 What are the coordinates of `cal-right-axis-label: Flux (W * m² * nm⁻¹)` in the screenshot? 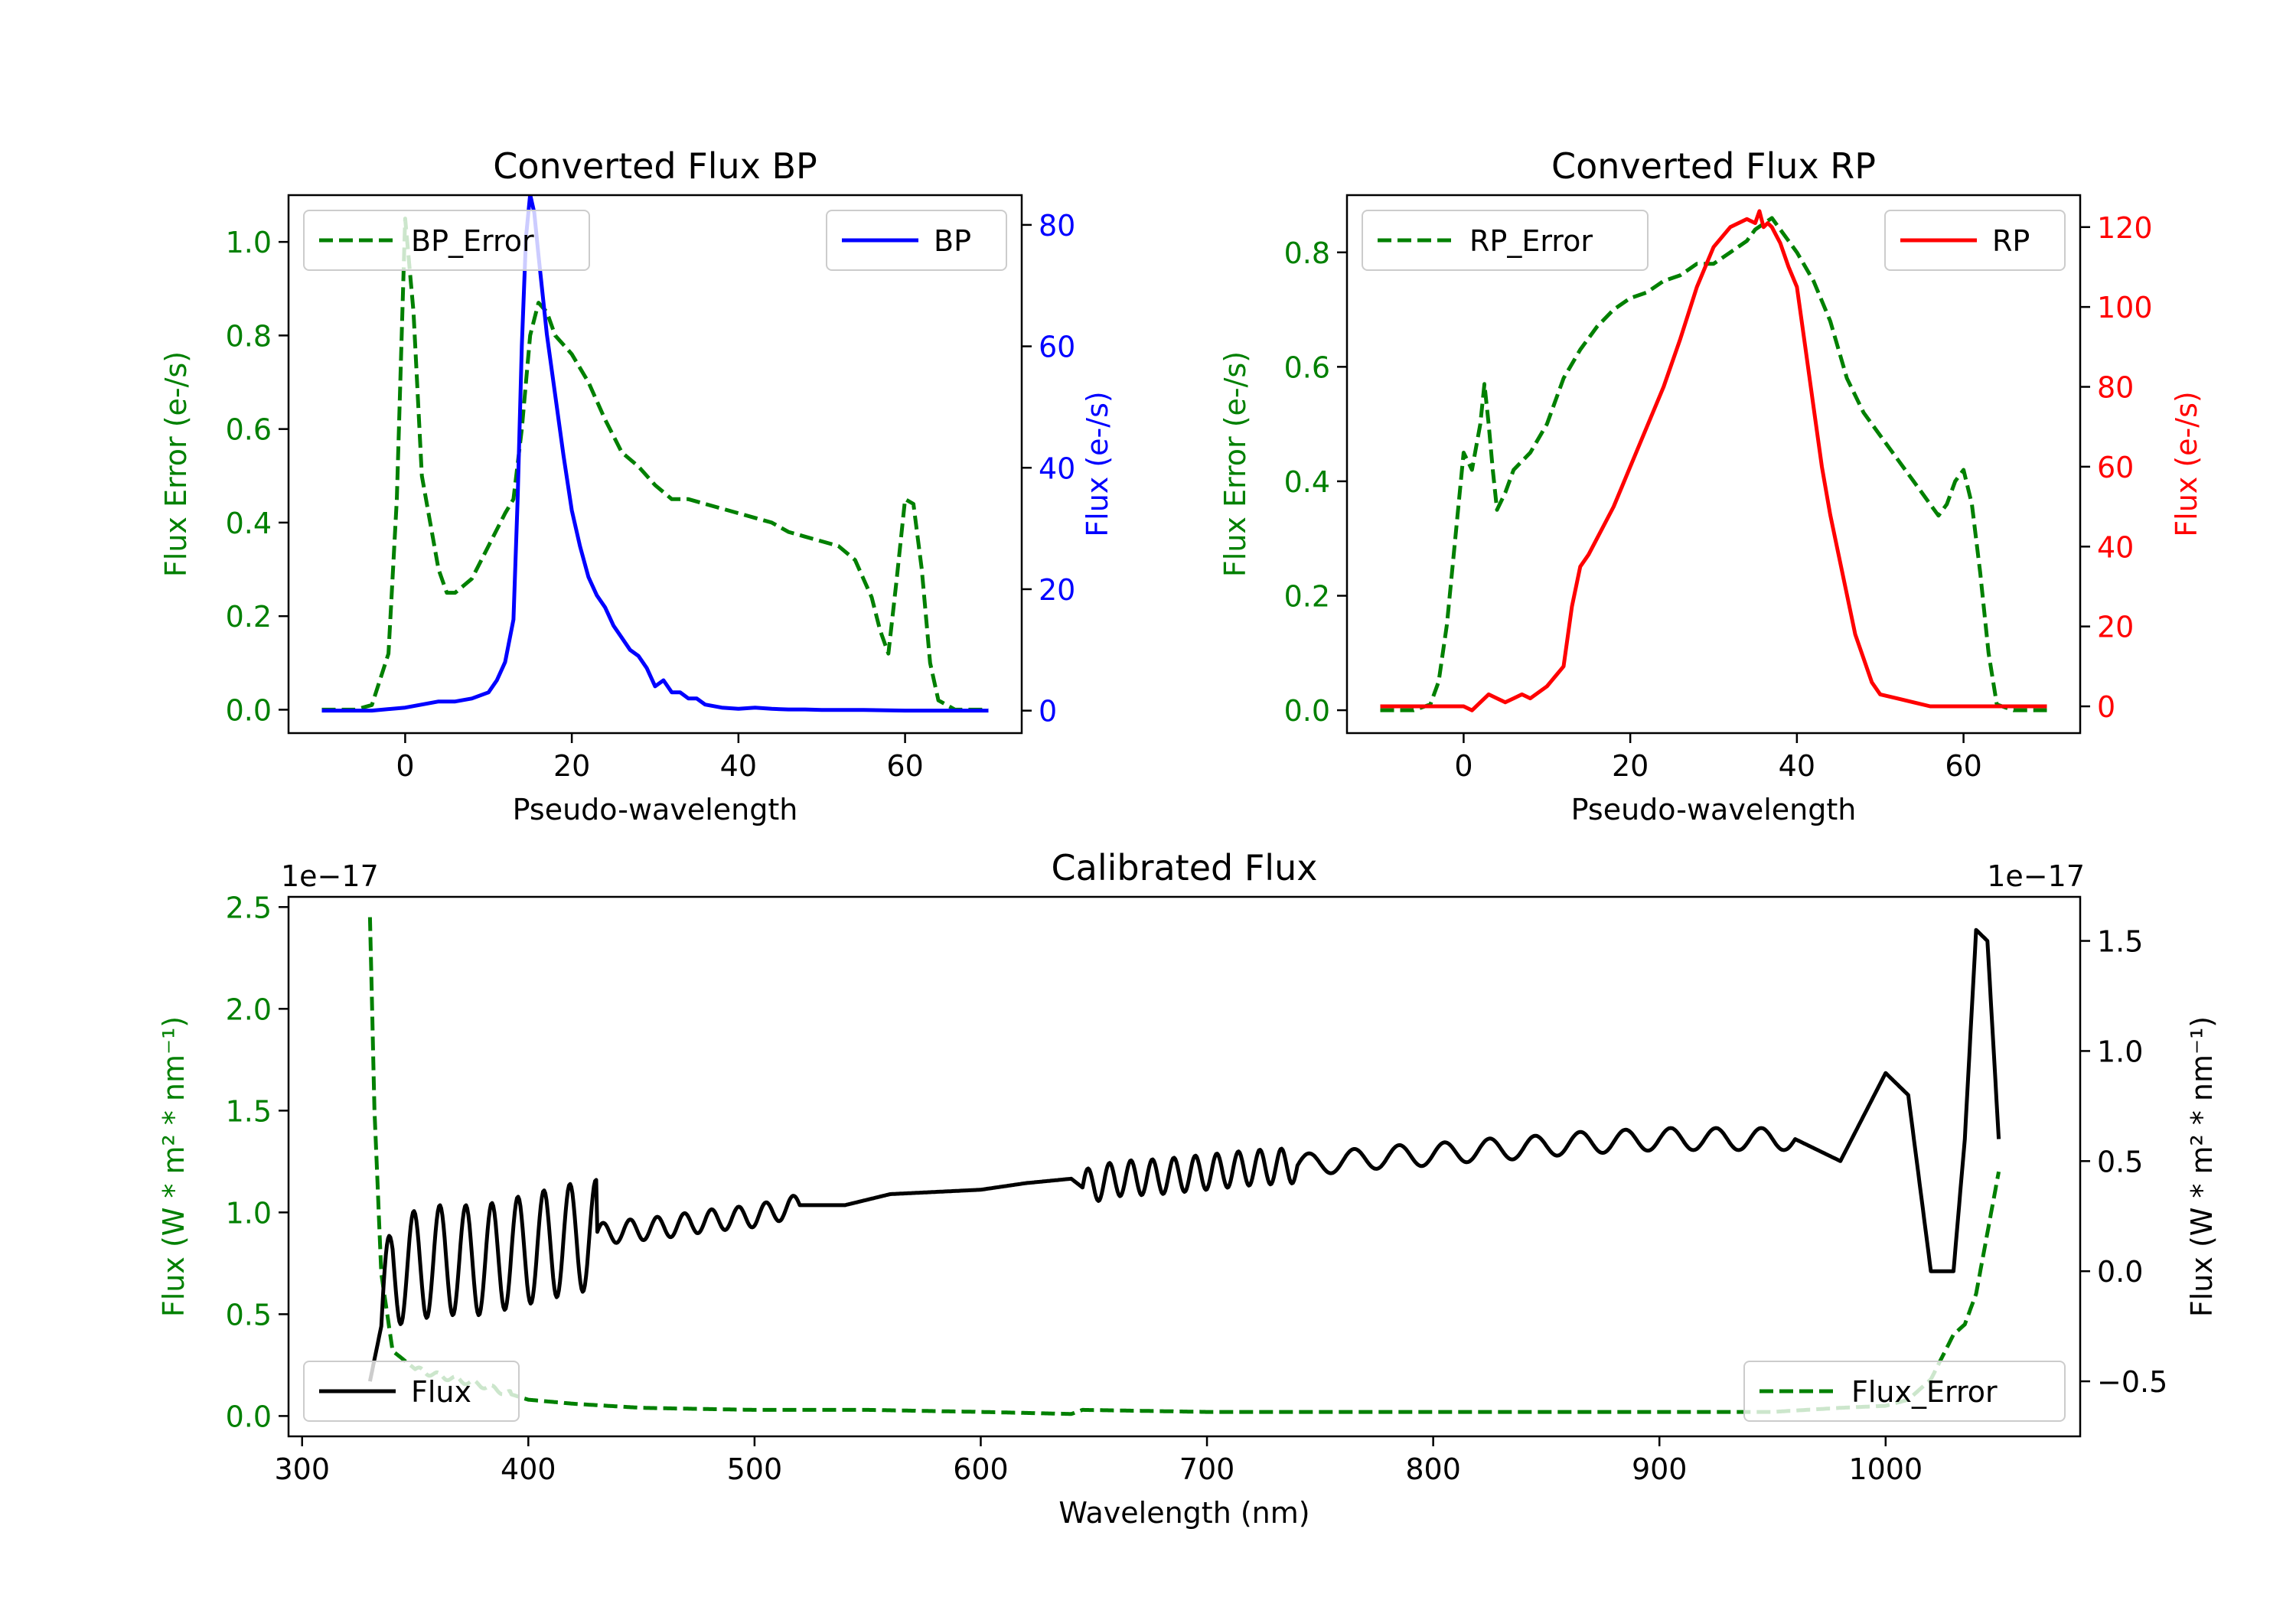 It's located at (2202, 1166).